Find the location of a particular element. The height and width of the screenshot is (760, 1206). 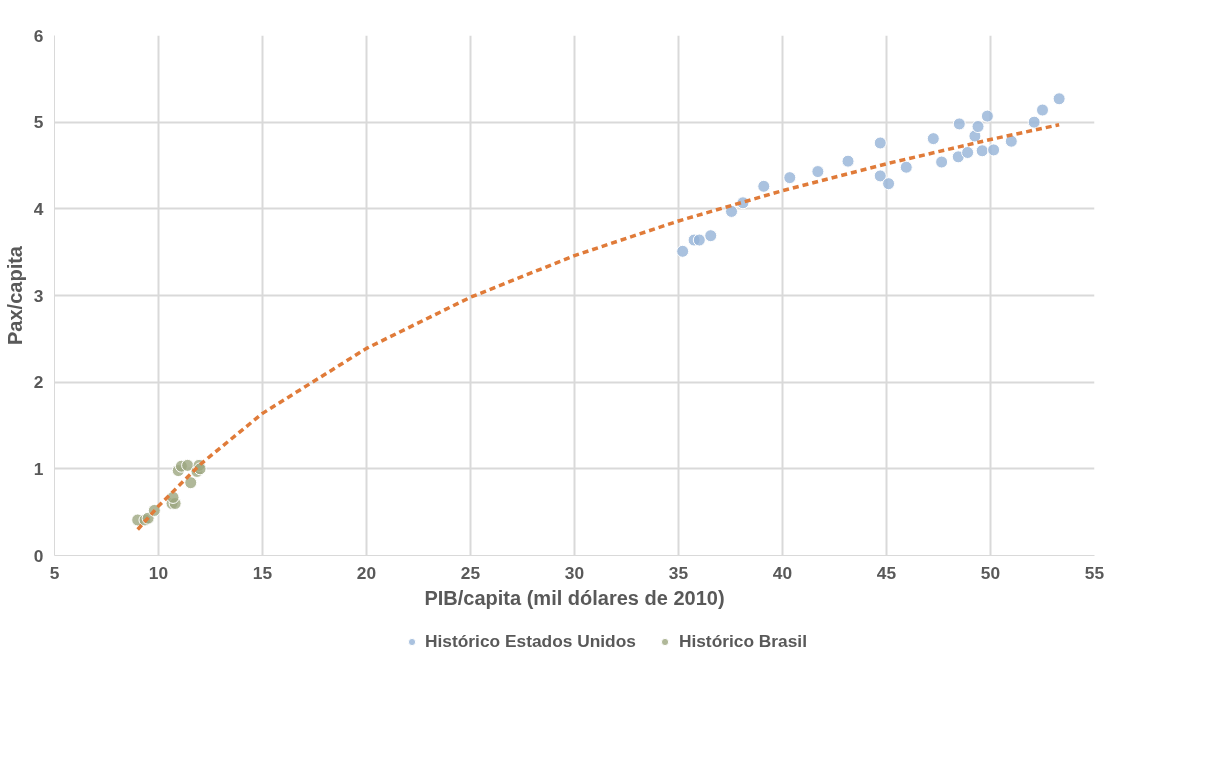

x-tick-label: 25 is located at coordinates (470, 572).